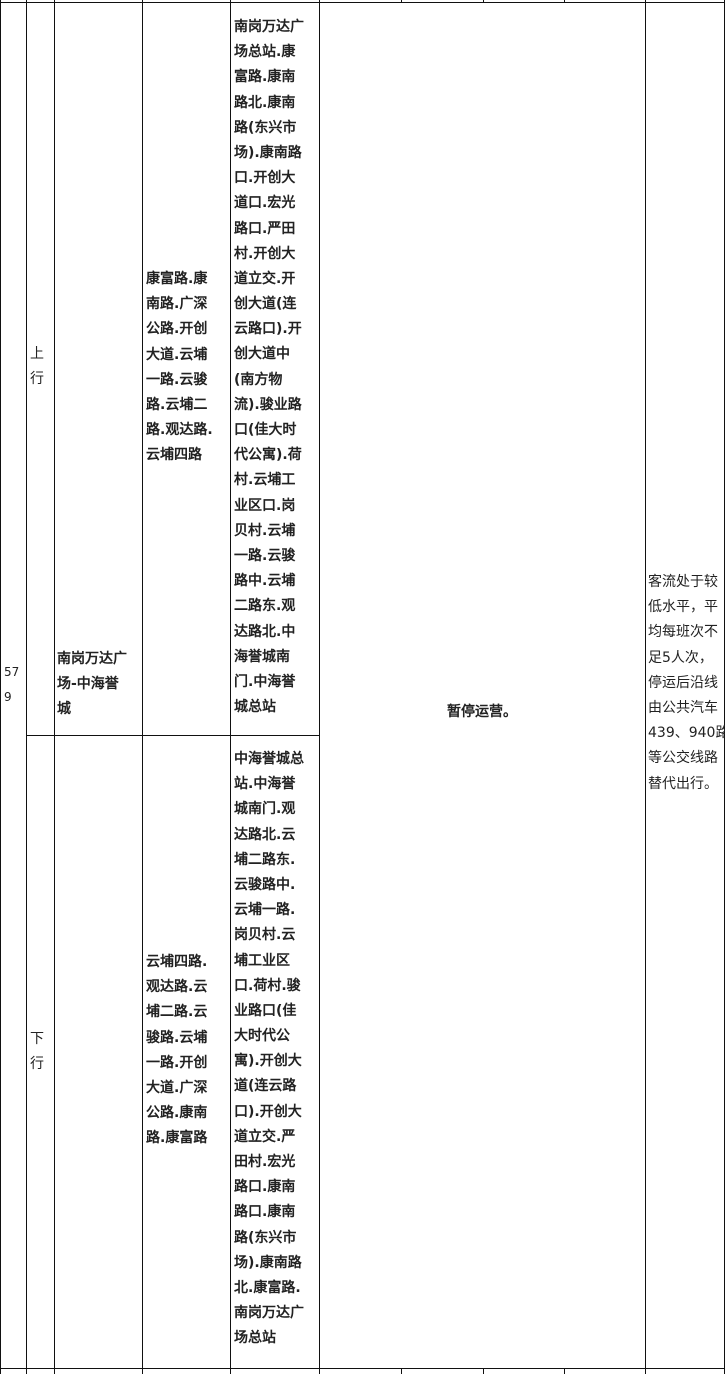 The image size is (725, 1374). I want to click on stop-line: 道立交.严, so click(265, 1136).